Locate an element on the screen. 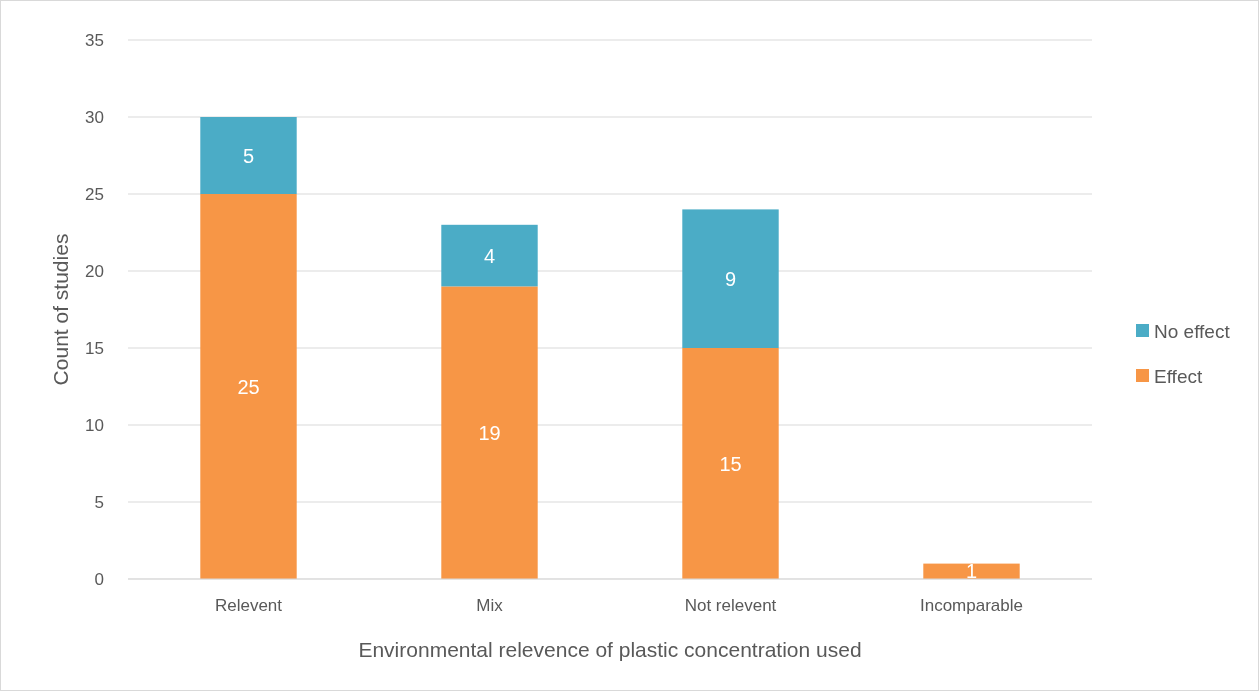  data-label: 19 is located at coordinates (489, 432).